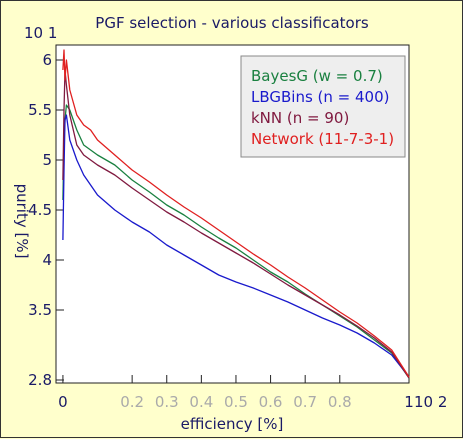  What do you see at coordinates (132, 402) in the screenshot?
I see `x-tick-label: 0.2` at bounding box center [132, 402].